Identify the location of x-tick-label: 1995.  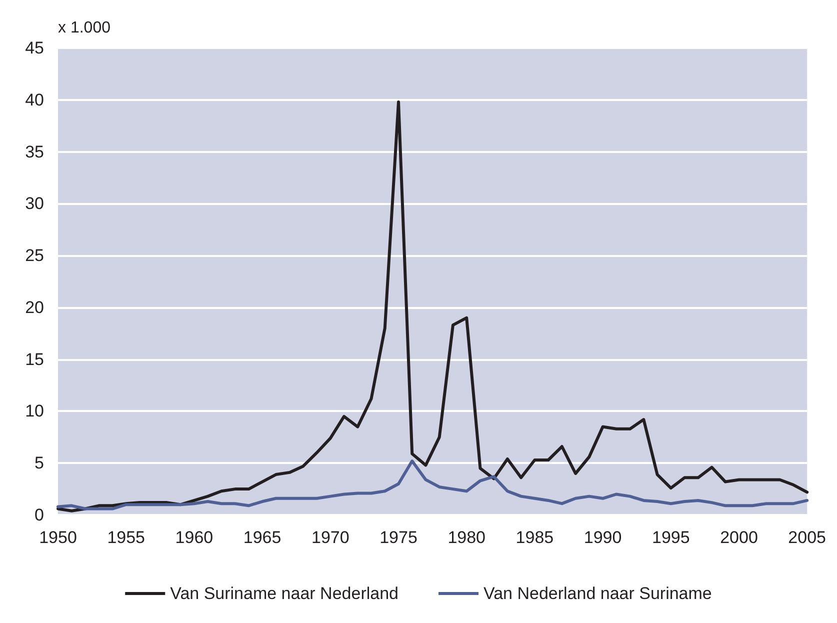
(671, 537).